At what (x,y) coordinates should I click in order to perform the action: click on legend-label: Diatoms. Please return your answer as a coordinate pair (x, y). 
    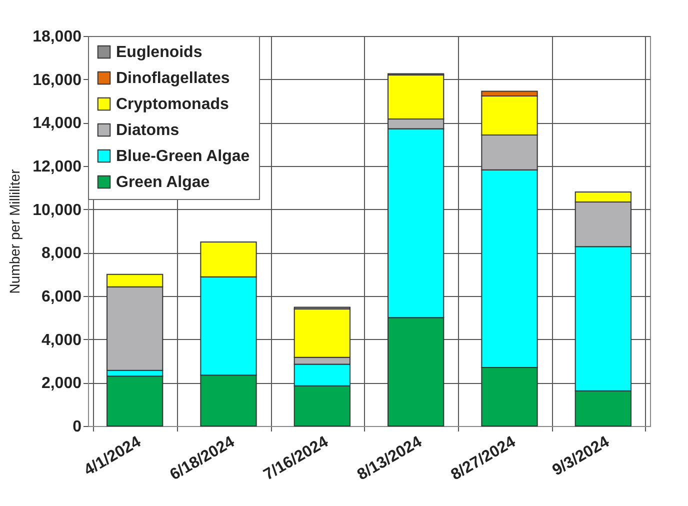
    Looking at the image, I should click on (148, 130).